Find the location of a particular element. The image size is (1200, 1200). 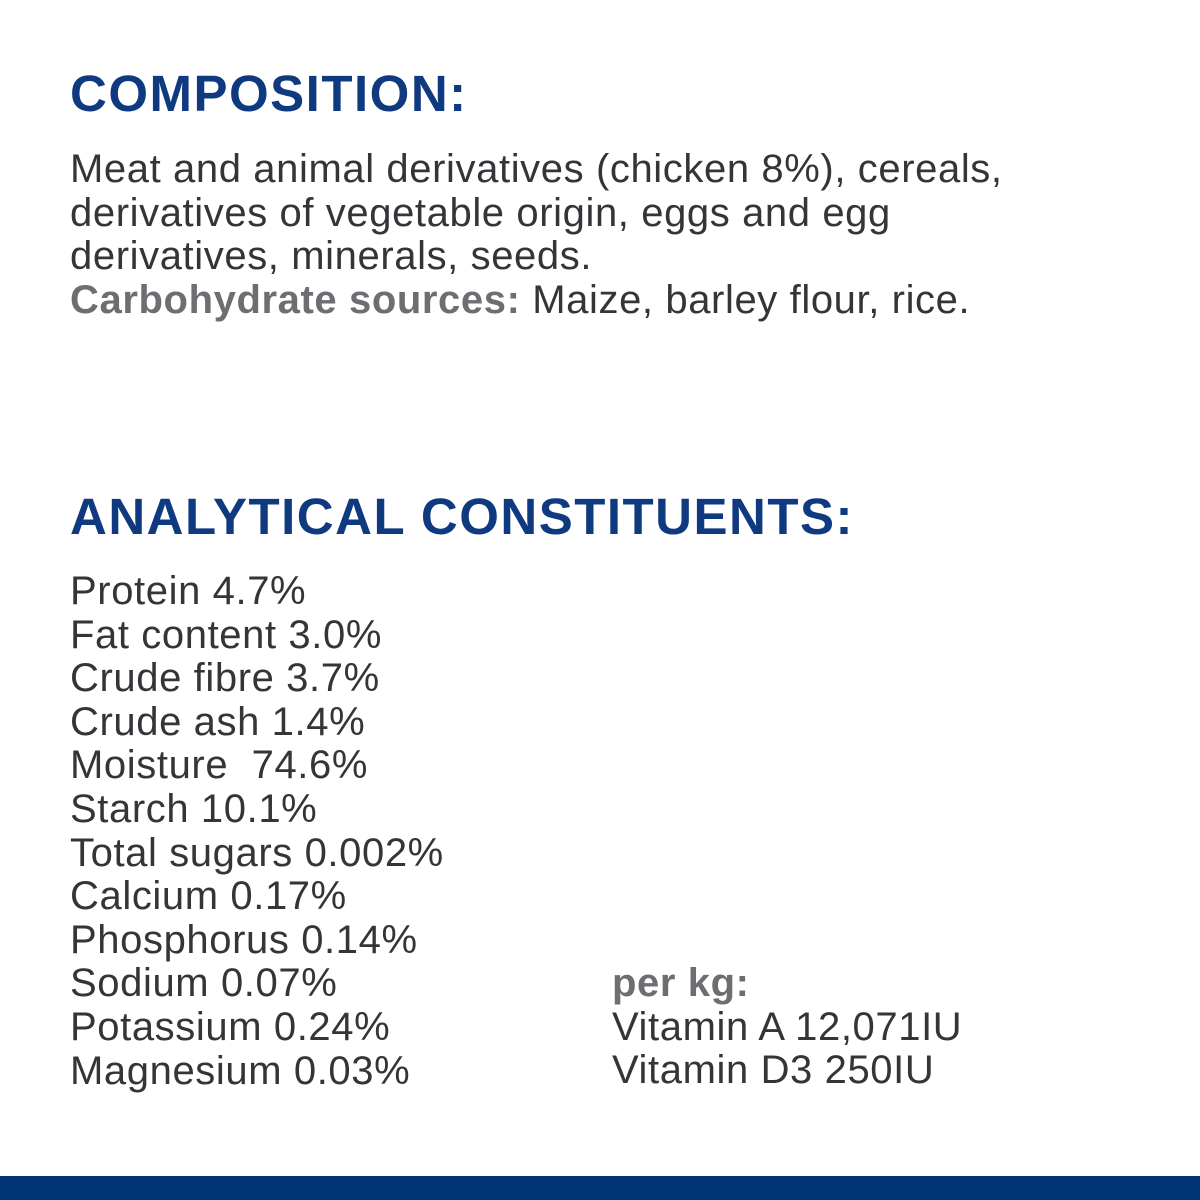

constituent-item: Calcium 0.17% is located at coordinates (208, 896).